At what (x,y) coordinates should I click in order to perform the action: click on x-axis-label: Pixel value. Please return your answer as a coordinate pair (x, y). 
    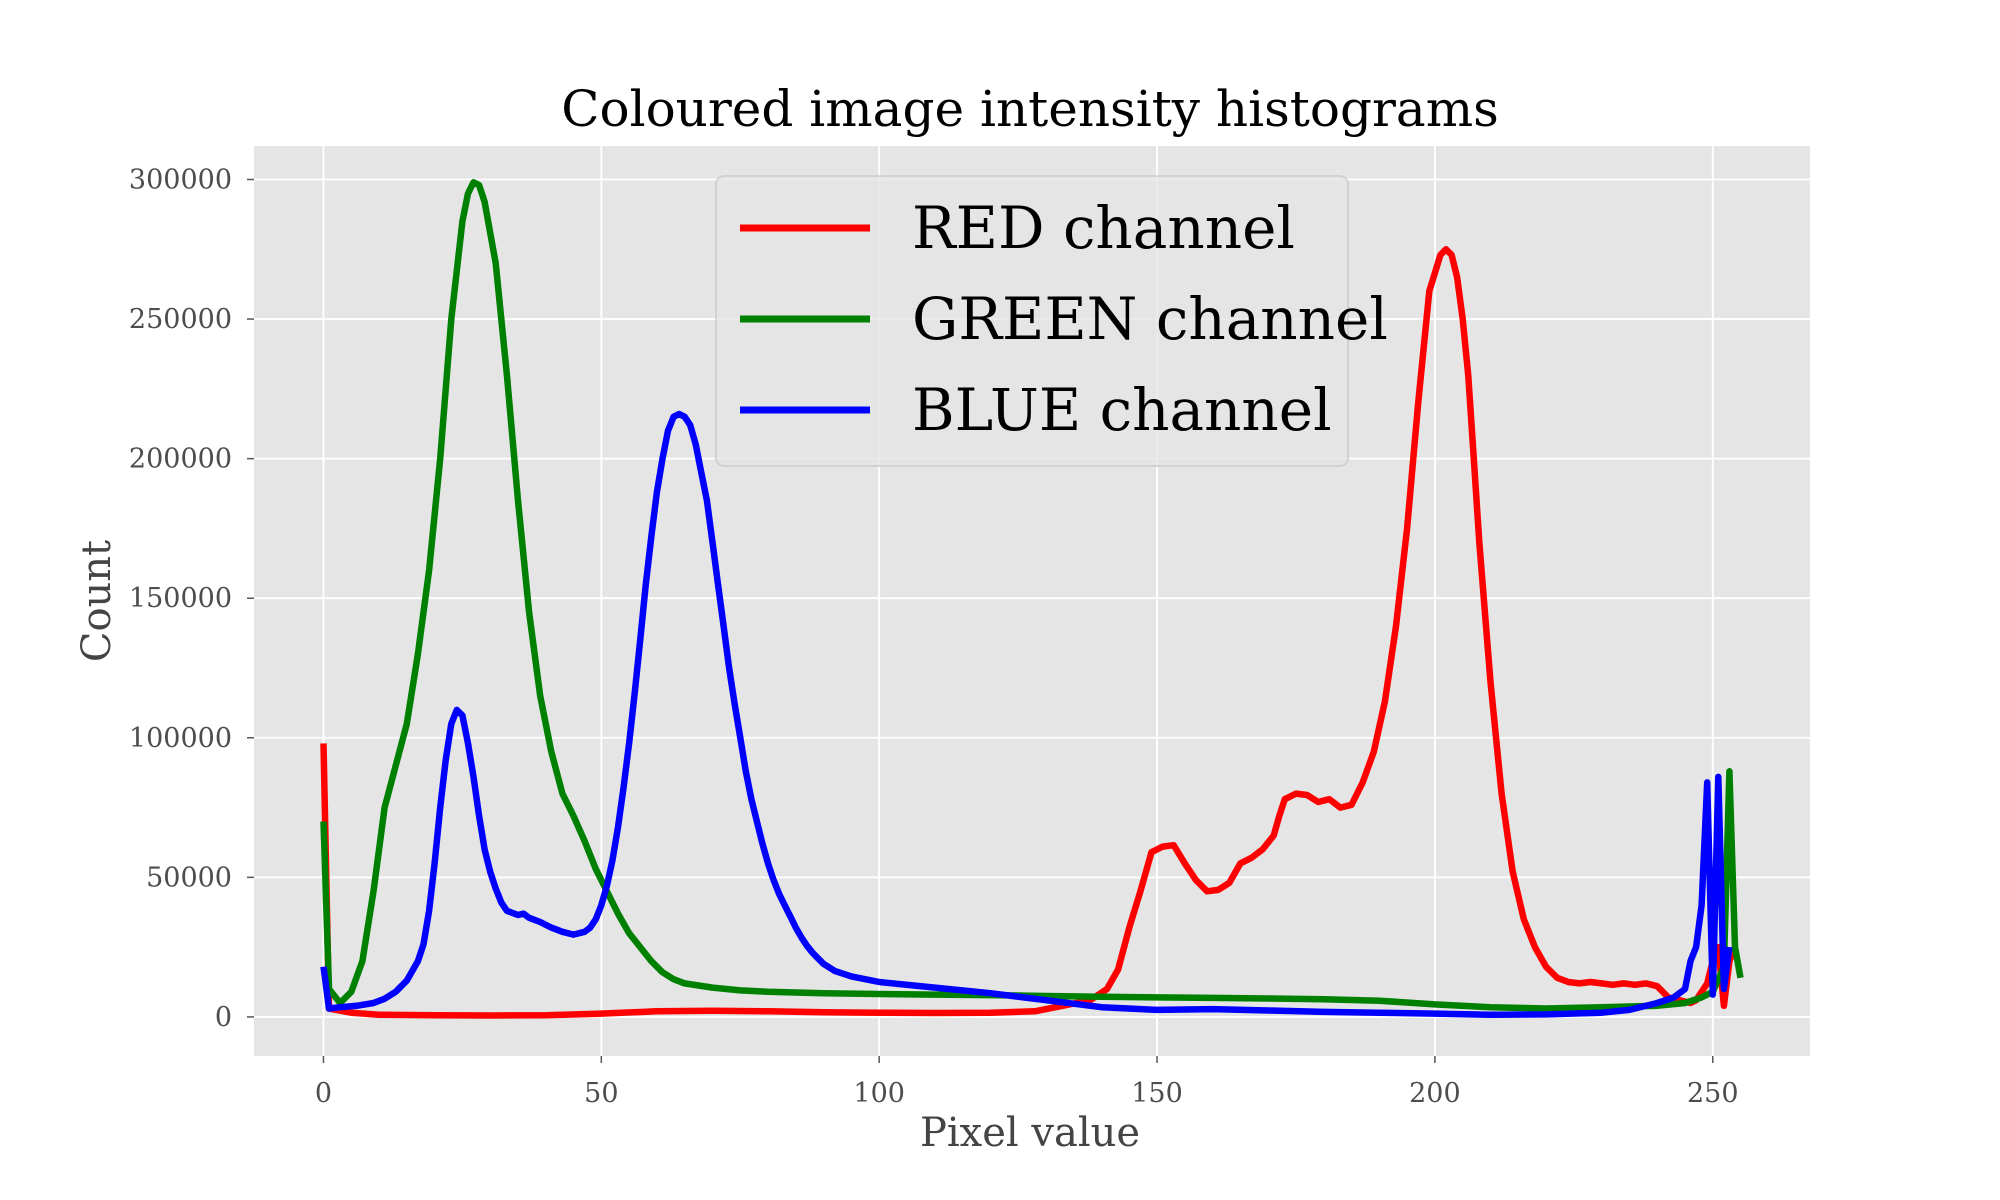
    Looking at the image, I should click on (1030, 1133).